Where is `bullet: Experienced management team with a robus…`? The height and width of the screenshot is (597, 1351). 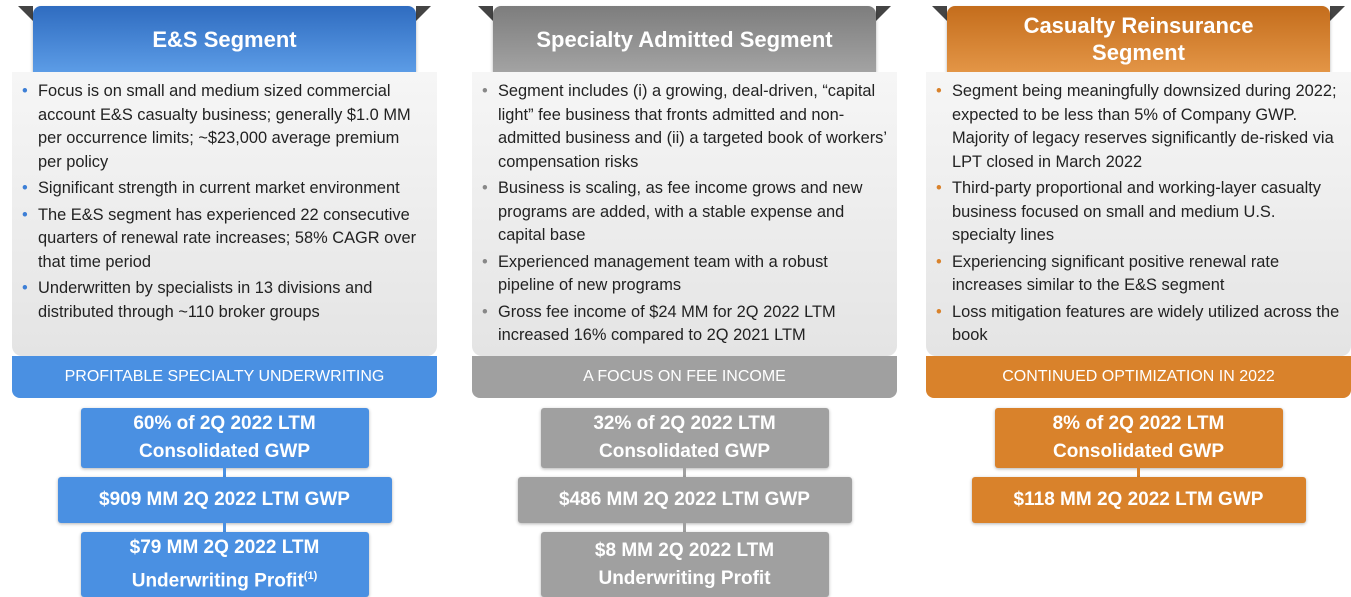 bullet: Experienced management team with a robus… is located at coordinates (683, 274).